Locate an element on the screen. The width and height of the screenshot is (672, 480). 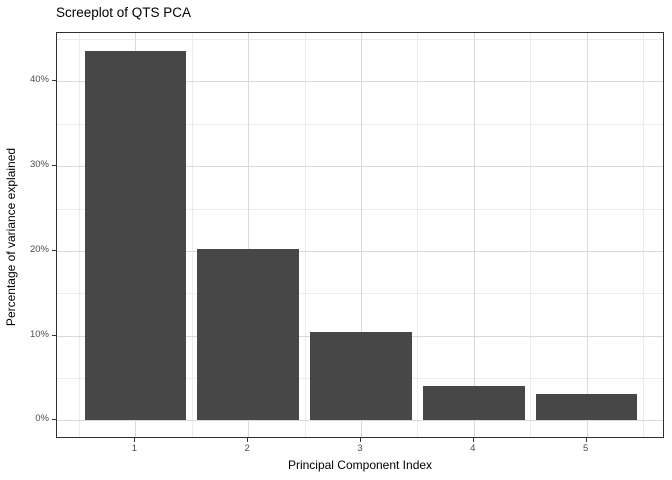
y-tick-label: 20% is located at coordinates (39, 249).